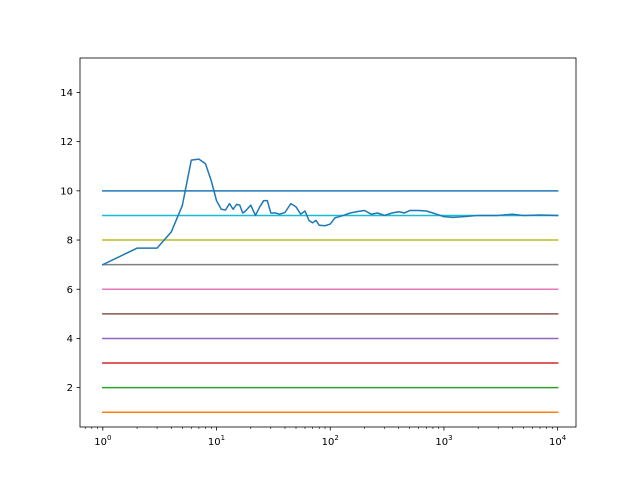 This screenshot has height=485, width=640. What do you see at coordinates (443, 441) in the screenshot?
I see `x-tick-label: 10³` at bounding box center [443, 441].